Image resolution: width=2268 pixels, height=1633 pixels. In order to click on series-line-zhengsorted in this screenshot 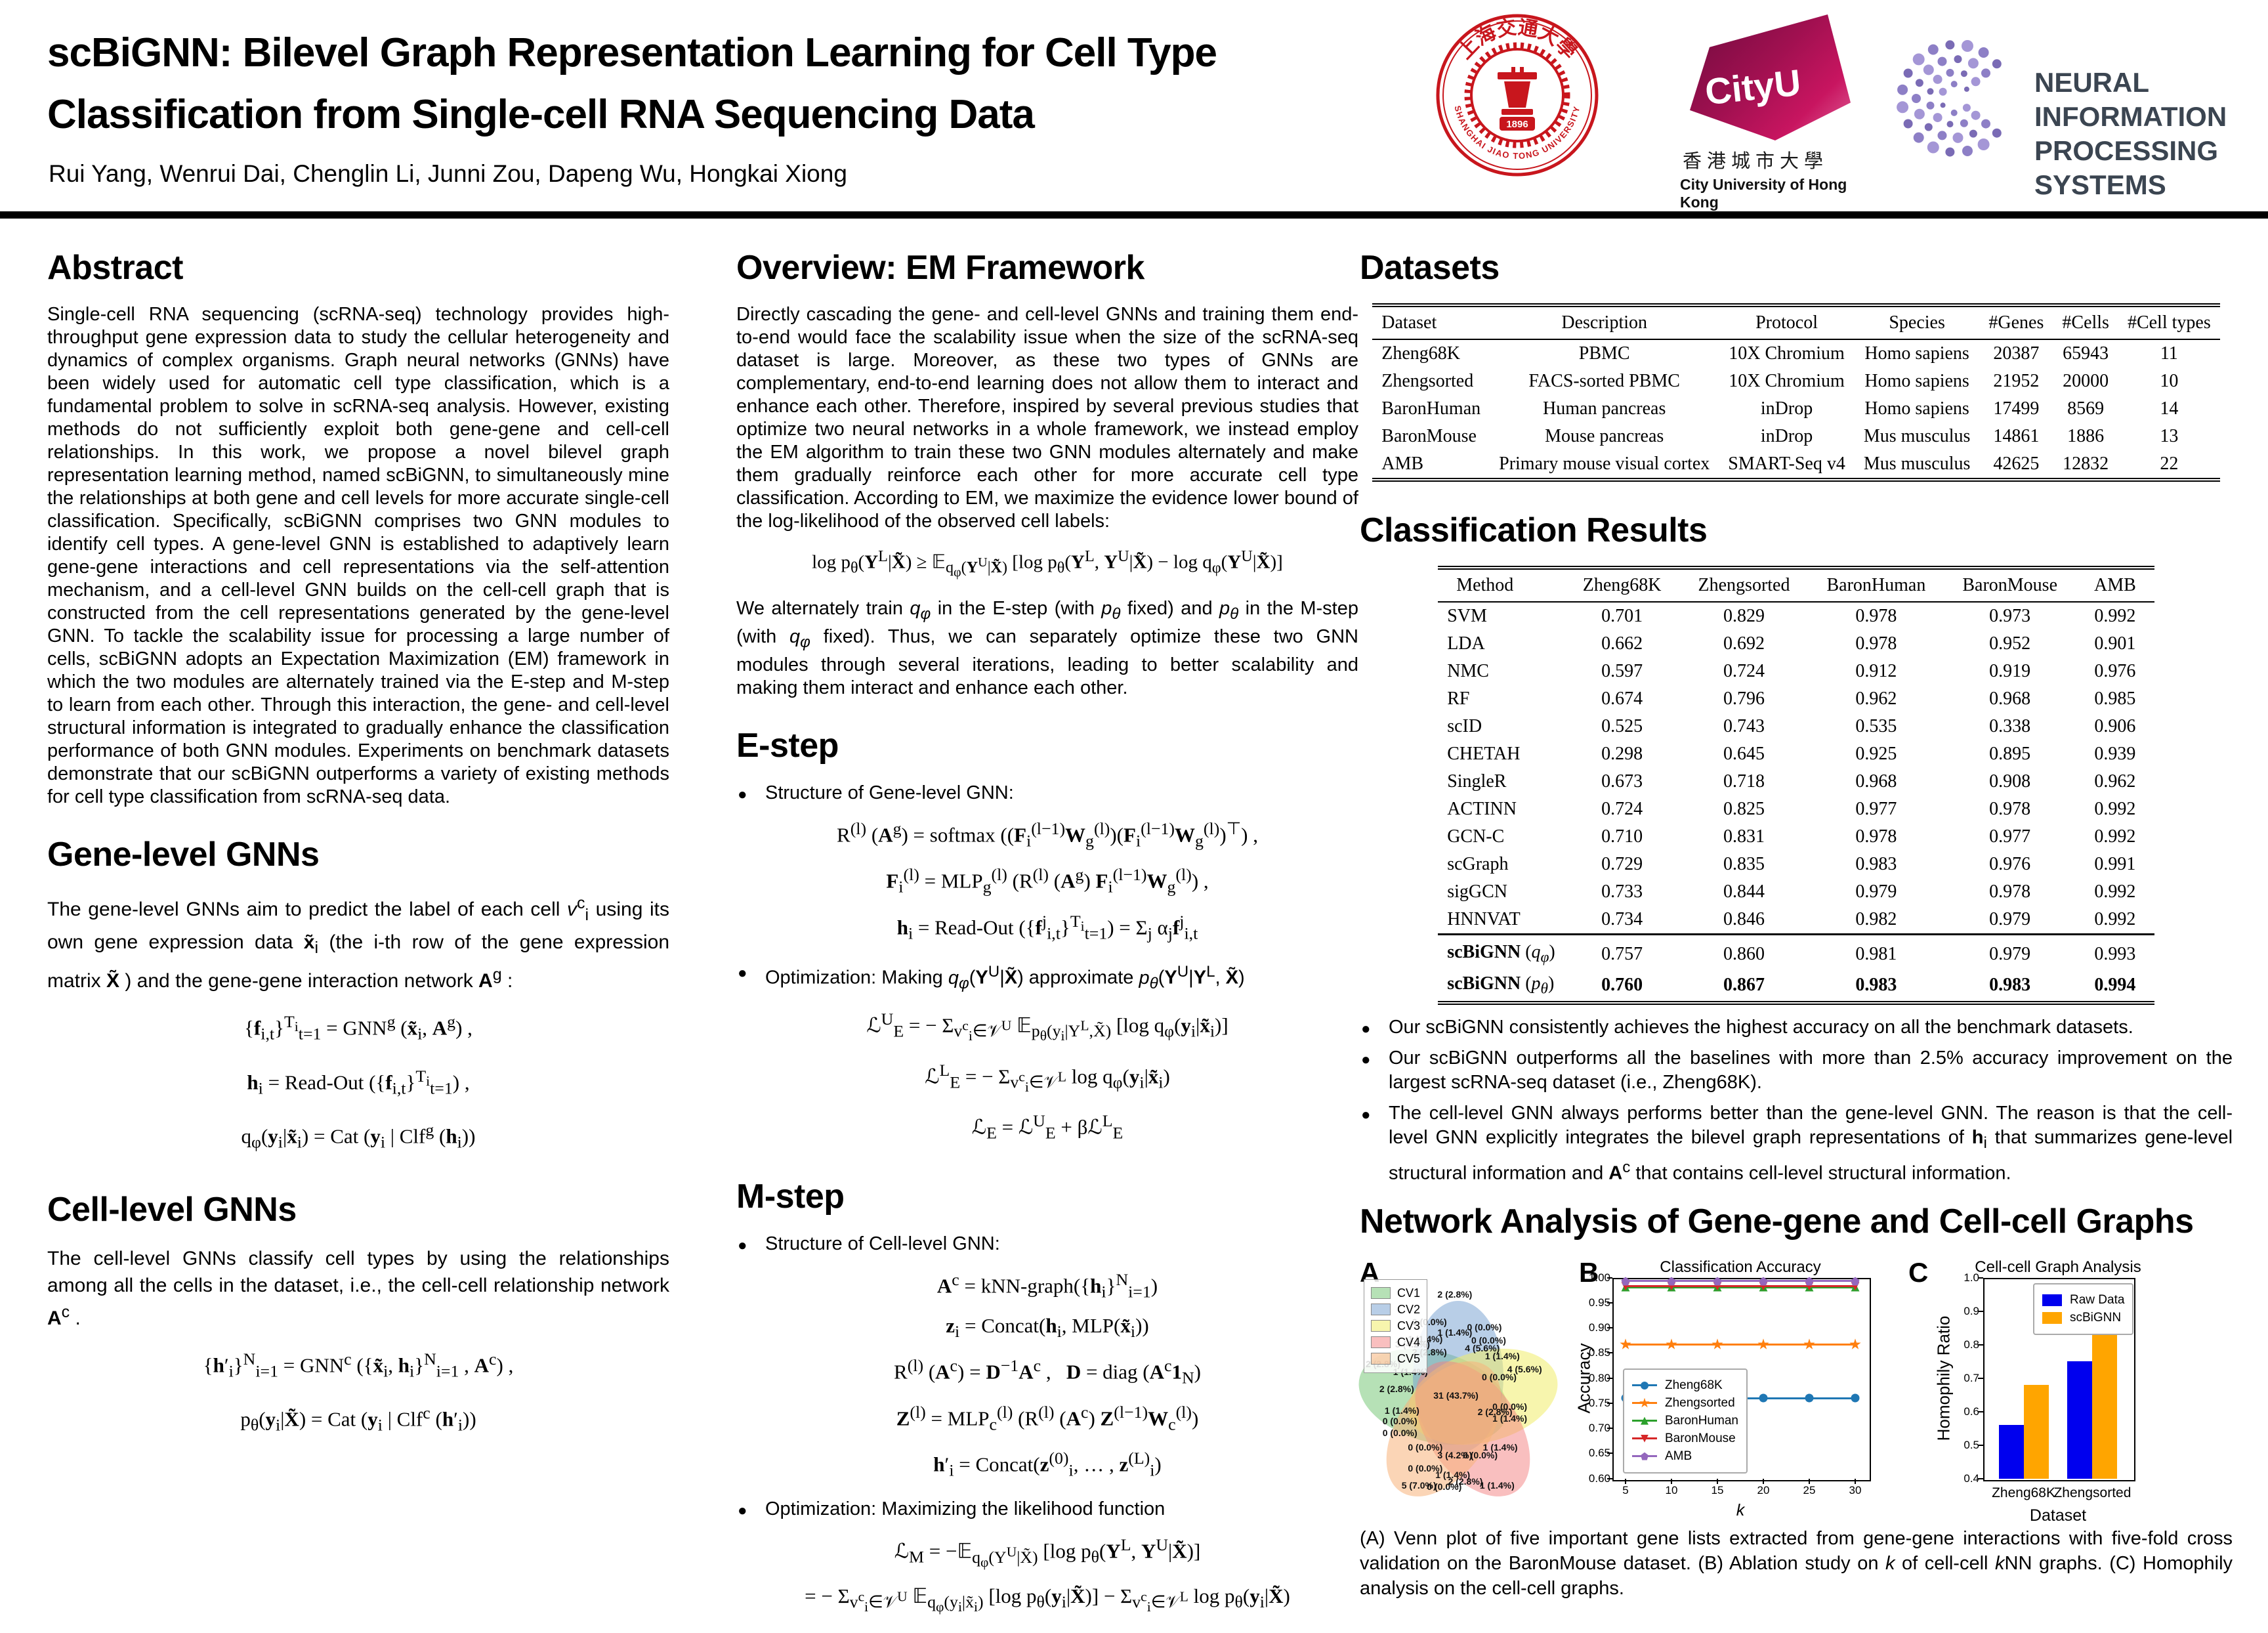, I will do `click(1740, 1344)`.